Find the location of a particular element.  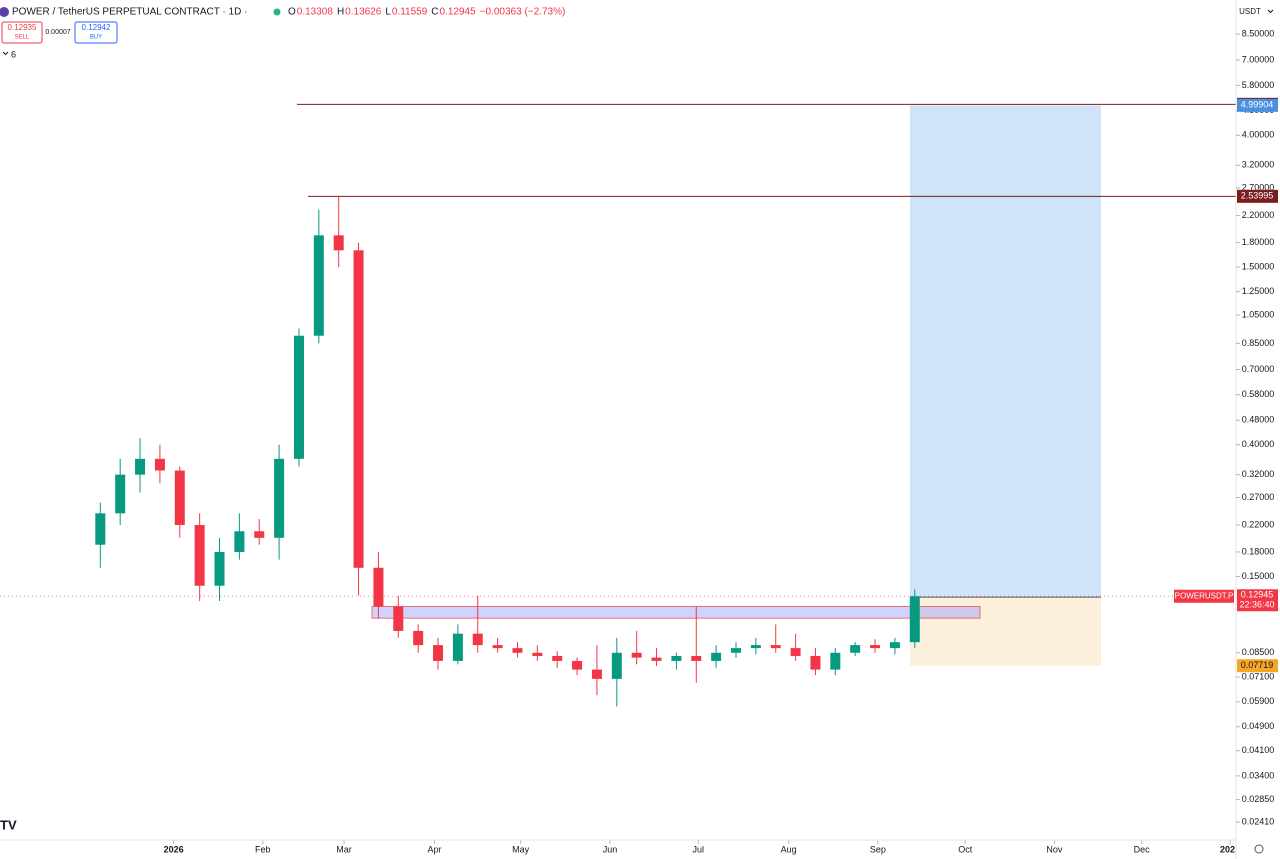

x-tick-label: Apr is located at coordinates (434, 849).